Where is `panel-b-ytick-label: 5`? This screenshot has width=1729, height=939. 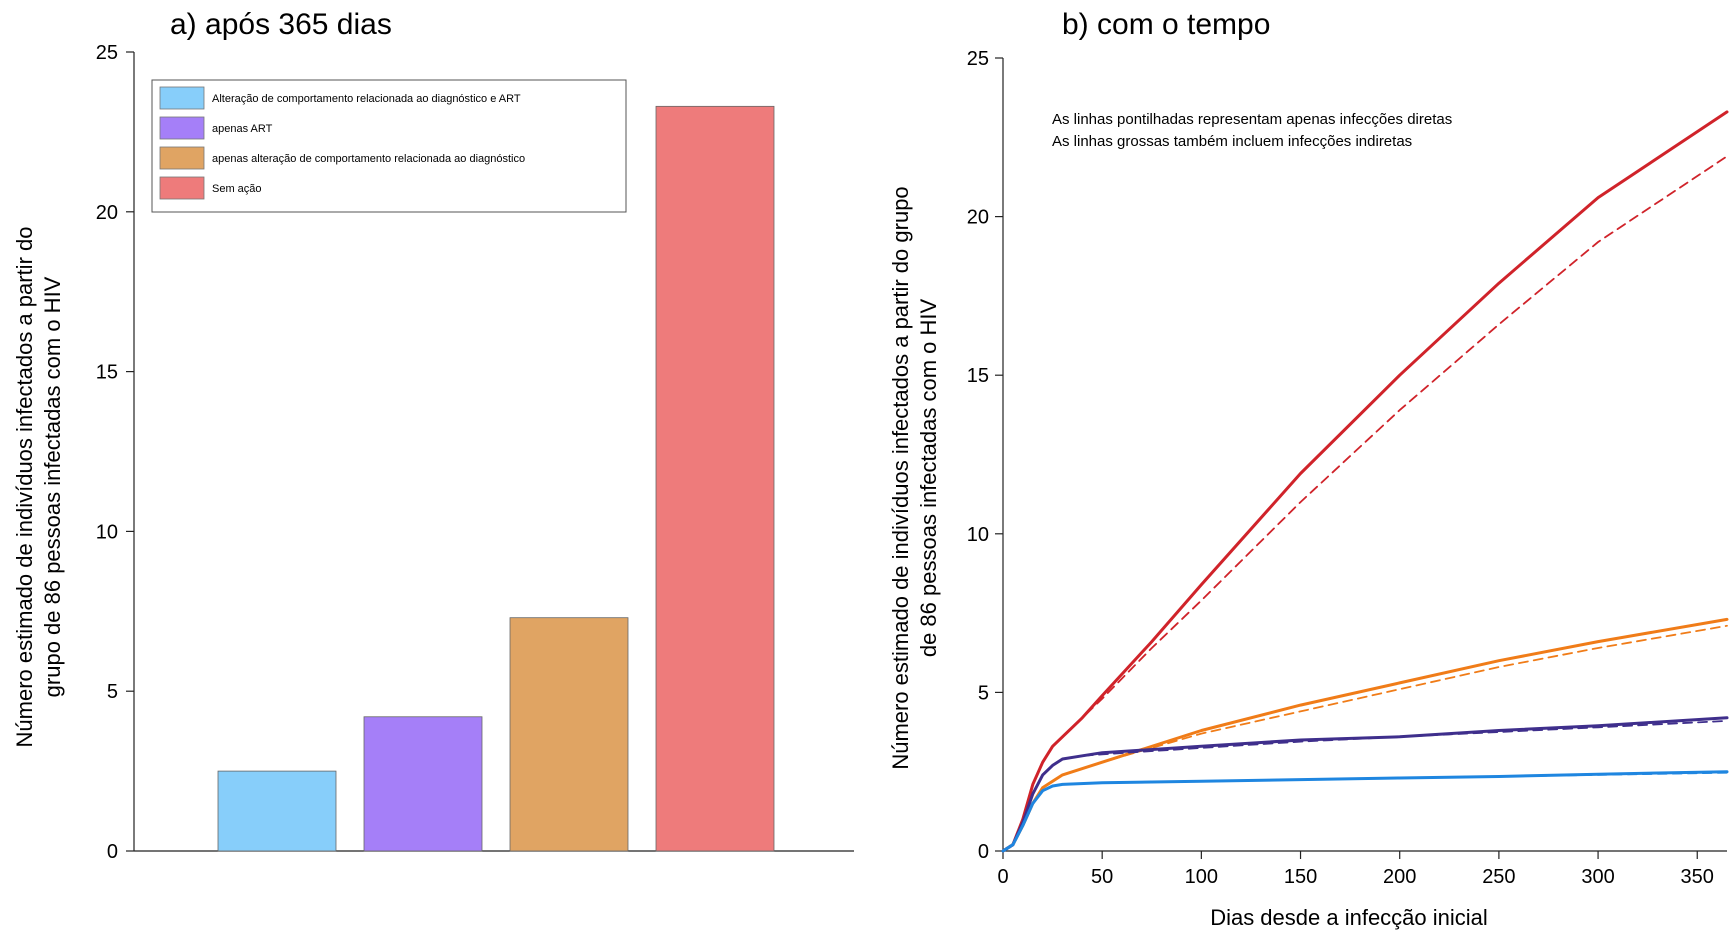
panel-b-ytick-label: 5 is located at coordinates (983, 693).